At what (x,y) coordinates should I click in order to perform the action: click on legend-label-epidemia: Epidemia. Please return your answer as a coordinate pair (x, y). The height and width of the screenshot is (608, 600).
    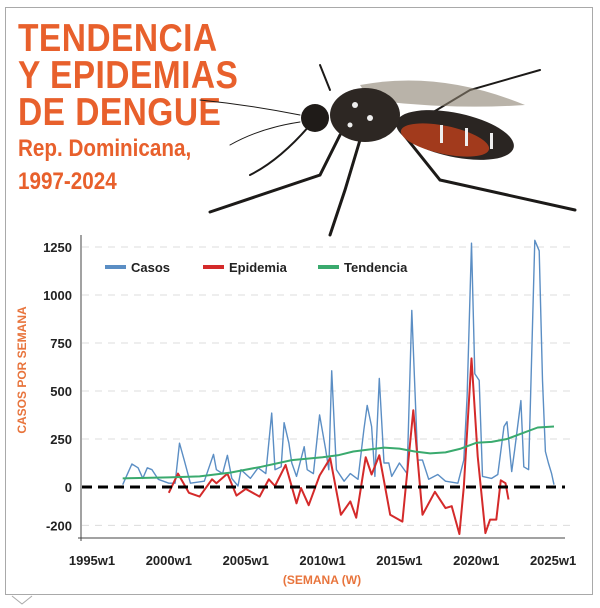
    Looking at the image, I should click on (258, 267).